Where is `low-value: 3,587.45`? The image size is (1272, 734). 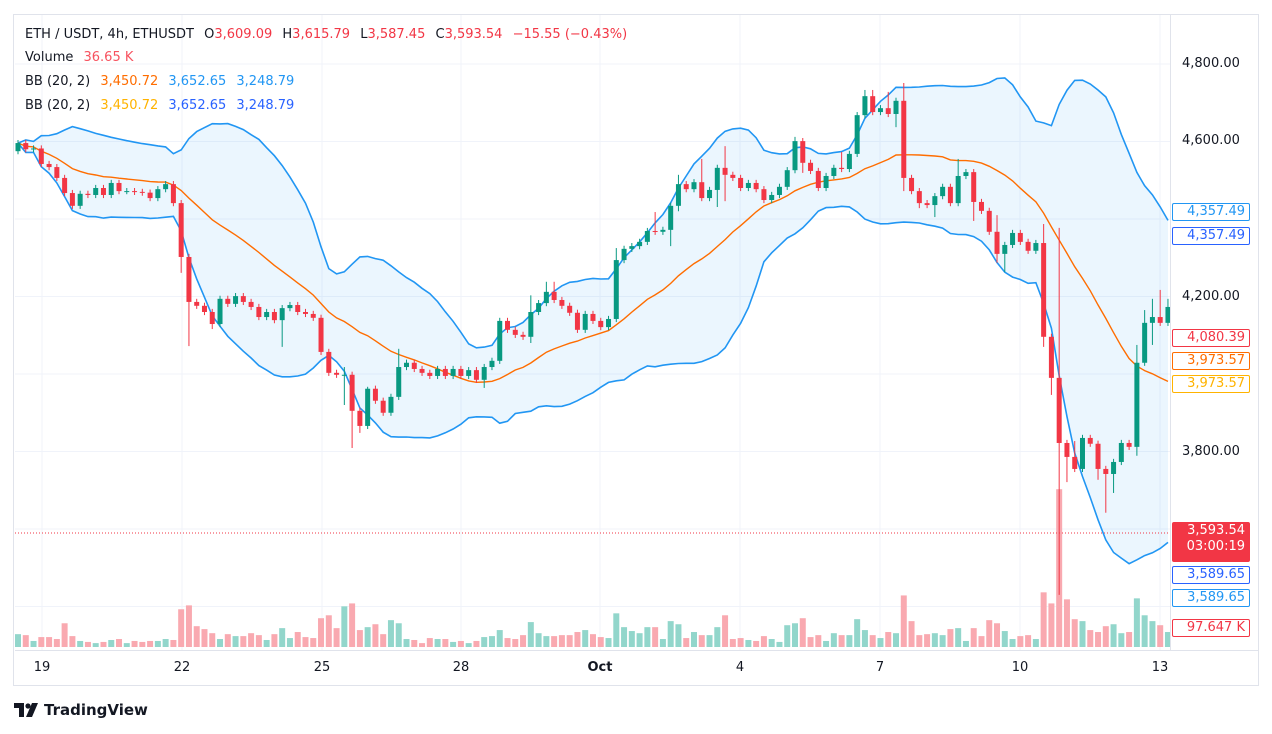 low-value: 3,587.45 is located at coordinates (396, 34).